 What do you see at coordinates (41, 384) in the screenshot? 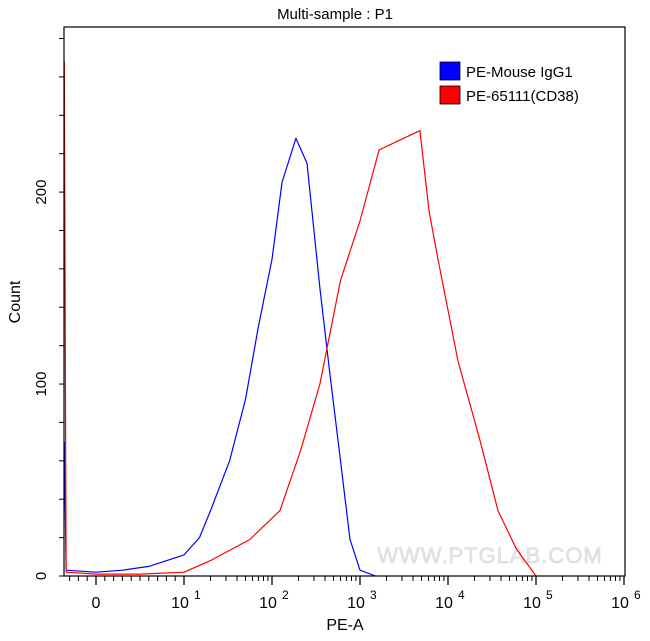
I see `y-tick-label: 100` at bounding box center [41, 384].